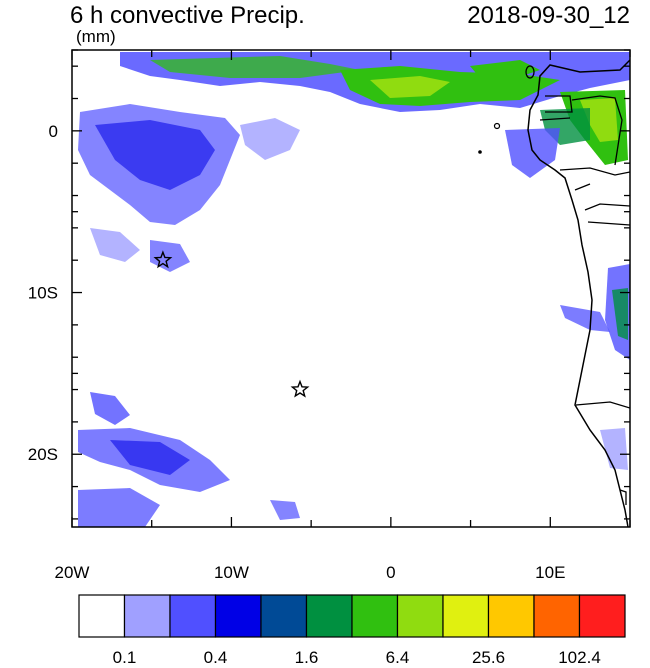  What do you see at coordinates (163, 259) in the screenshot?
I see `ascension-star` at bounding box center [163, 259].